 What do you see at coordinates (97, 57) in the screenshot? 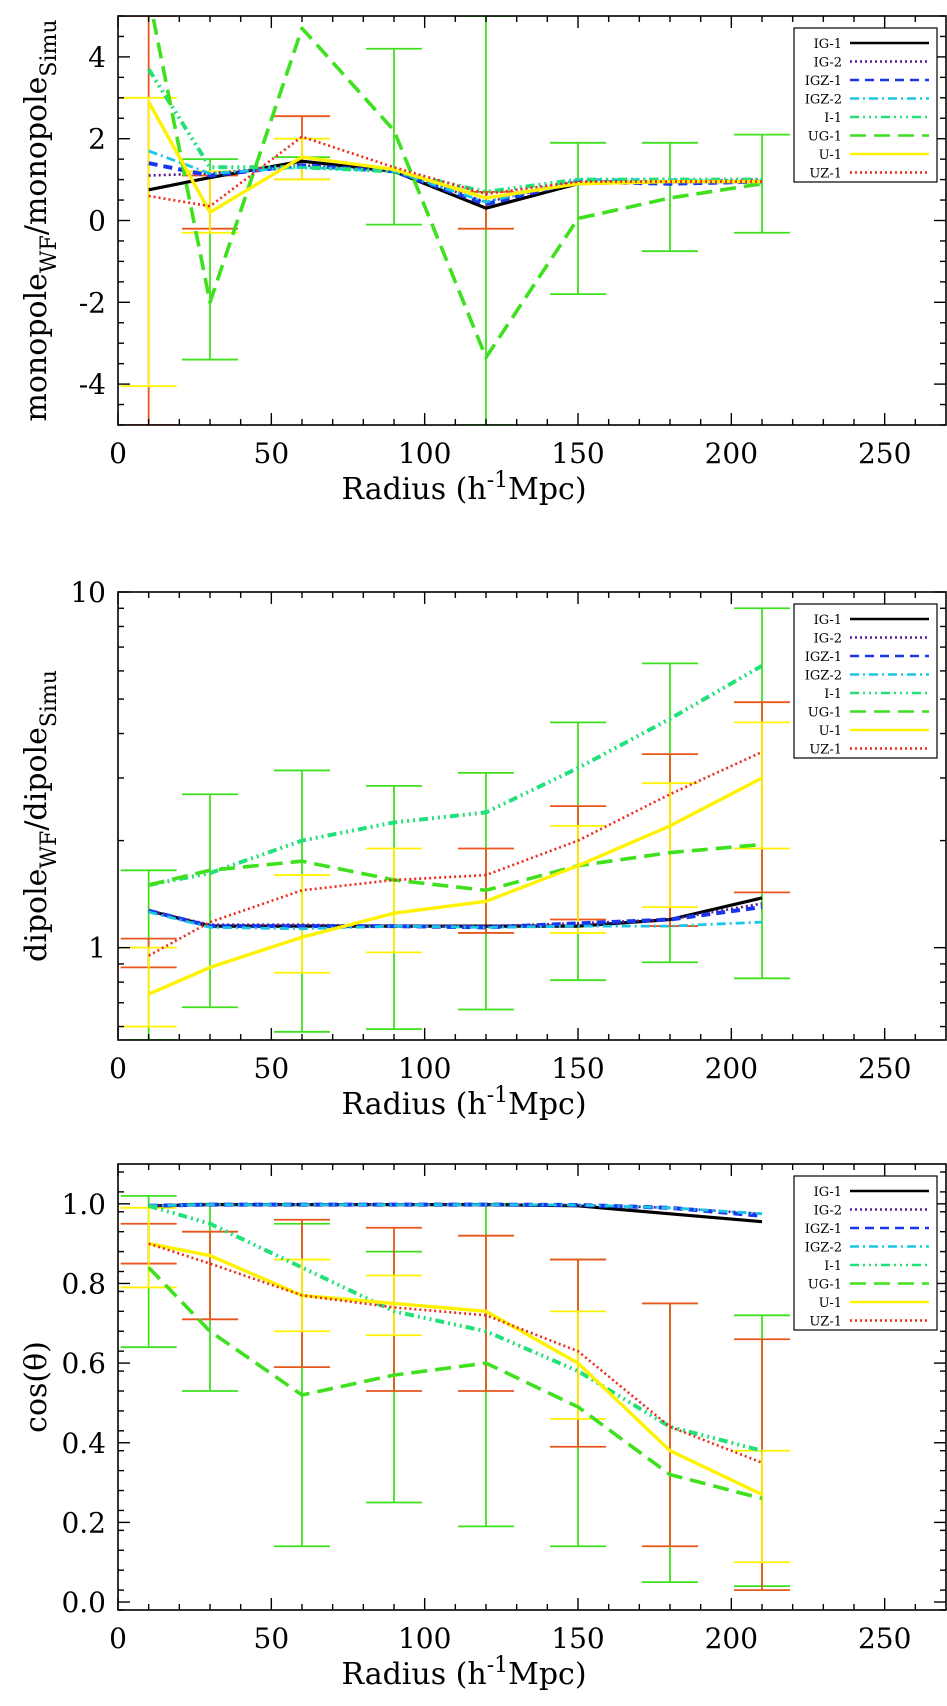
I see `y-tick-label: 4` at bounding box center [97, 57].